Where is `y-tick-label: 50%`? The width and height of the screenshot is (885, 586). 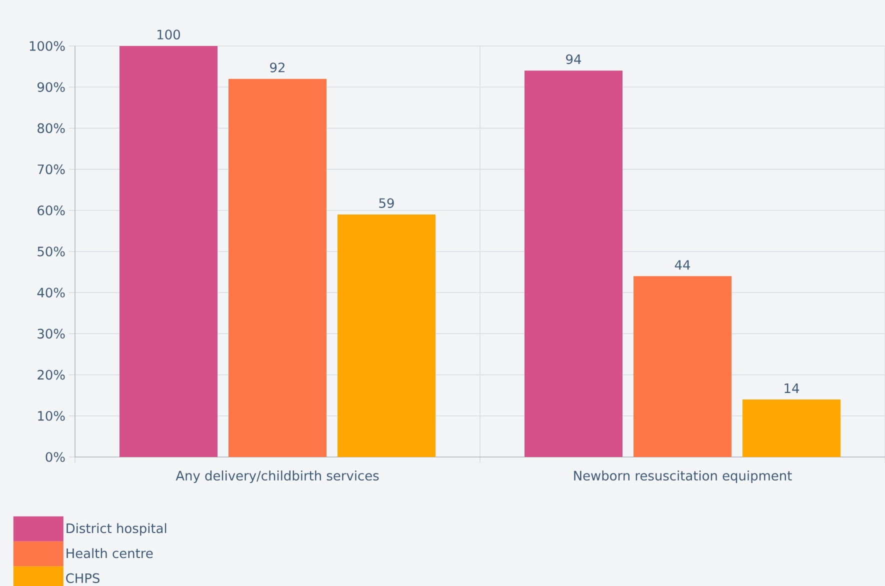 y-tick-label: 50% is located at coordinates (51, 251).